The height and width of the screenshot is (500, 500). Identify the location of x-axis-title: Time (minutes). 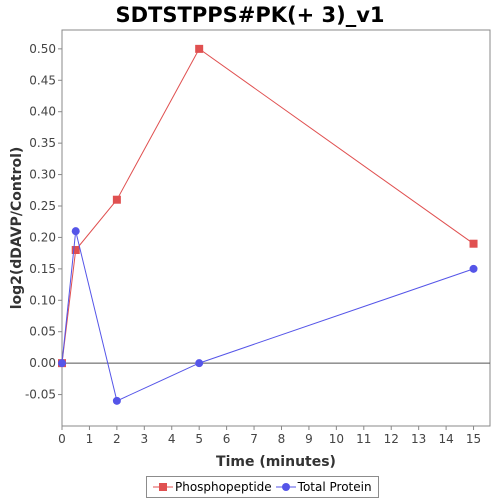
(276, 462).